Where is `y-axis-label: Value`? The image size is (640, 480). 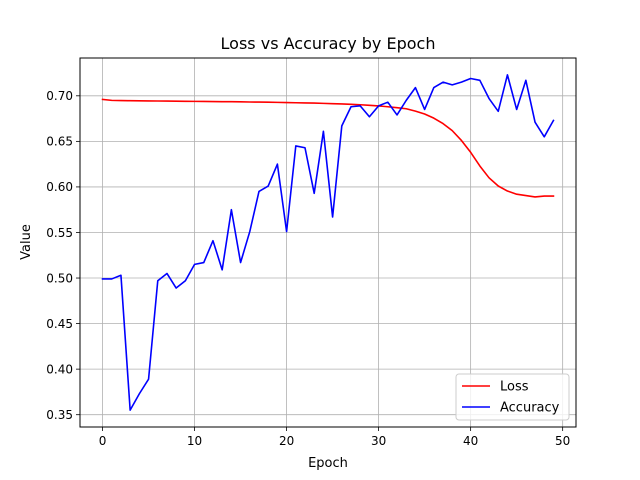 y-axis-label: Value is located at coordinates (26, 242).